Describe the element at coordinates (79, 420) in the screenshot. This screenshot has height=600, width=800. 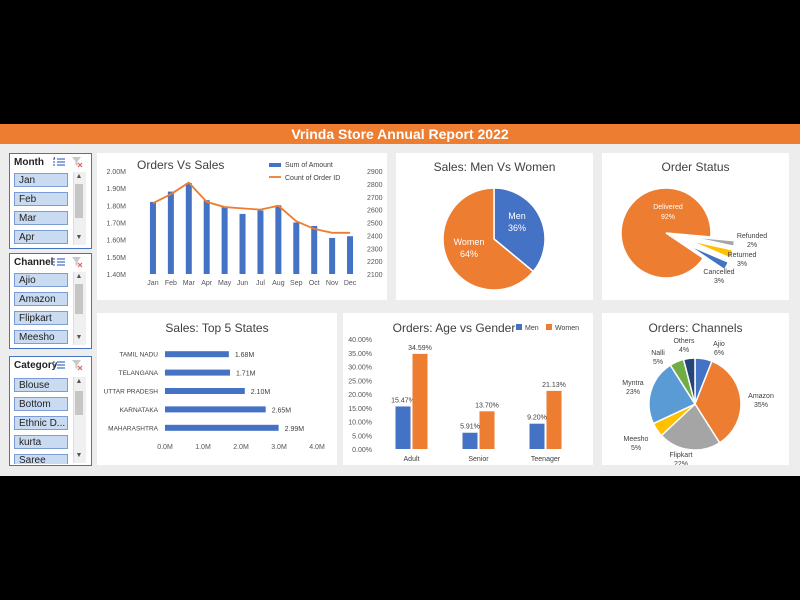
I see `scrollbar` at that location.